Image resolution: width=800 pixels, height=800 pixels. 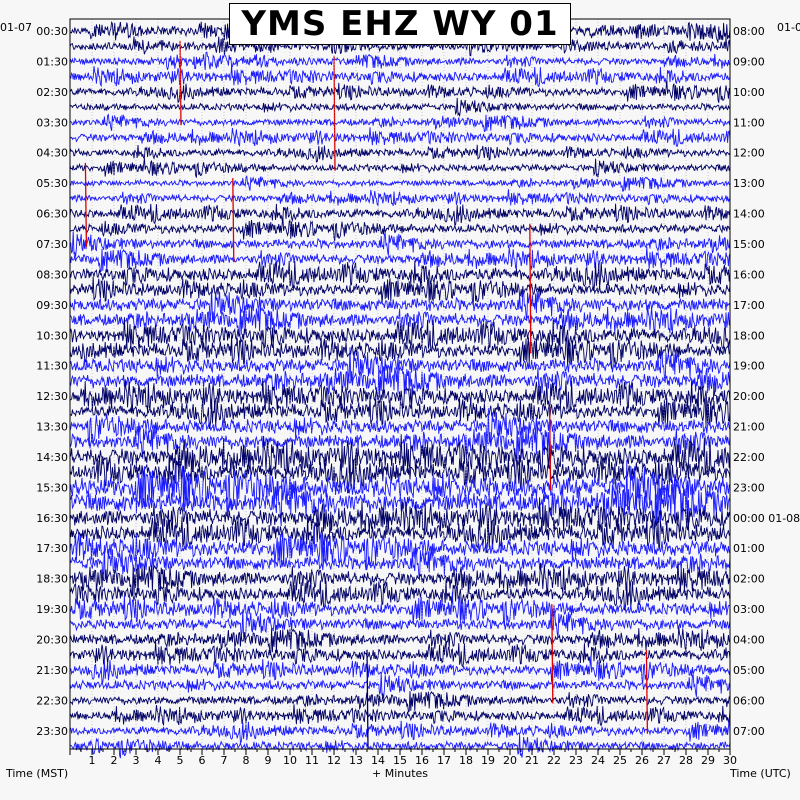 What do you see at coordinates (749, 579) in the screenshot?
I see `right-hour-label: 02:00` at bounding box center [749, 579].